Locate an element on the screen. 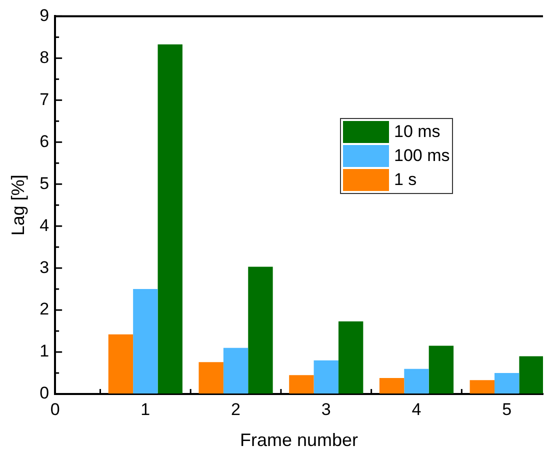 The width and height of the screenshot is (545, 460). y-axis-title: Lag [%] is located at coordinates (18, 205).